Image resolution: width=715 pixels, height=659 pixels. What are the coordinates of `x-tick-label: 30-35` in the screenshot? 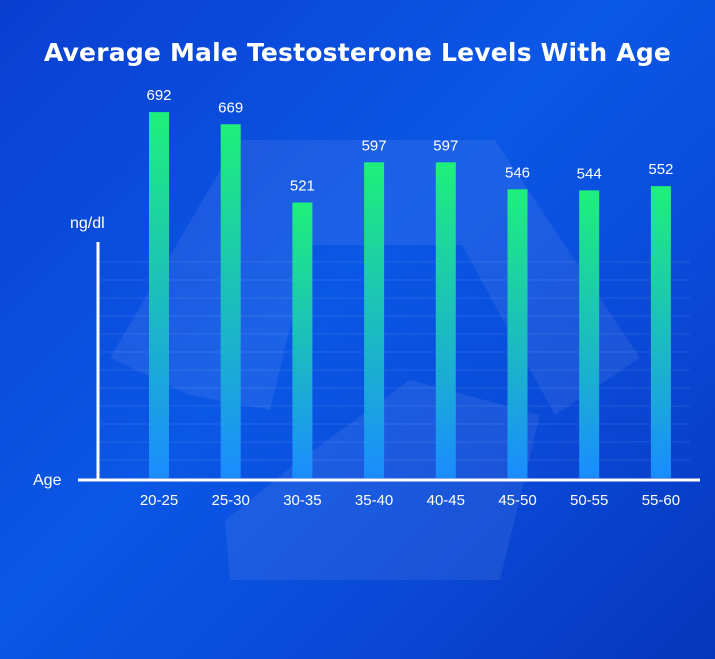 It's located at (302, 500).